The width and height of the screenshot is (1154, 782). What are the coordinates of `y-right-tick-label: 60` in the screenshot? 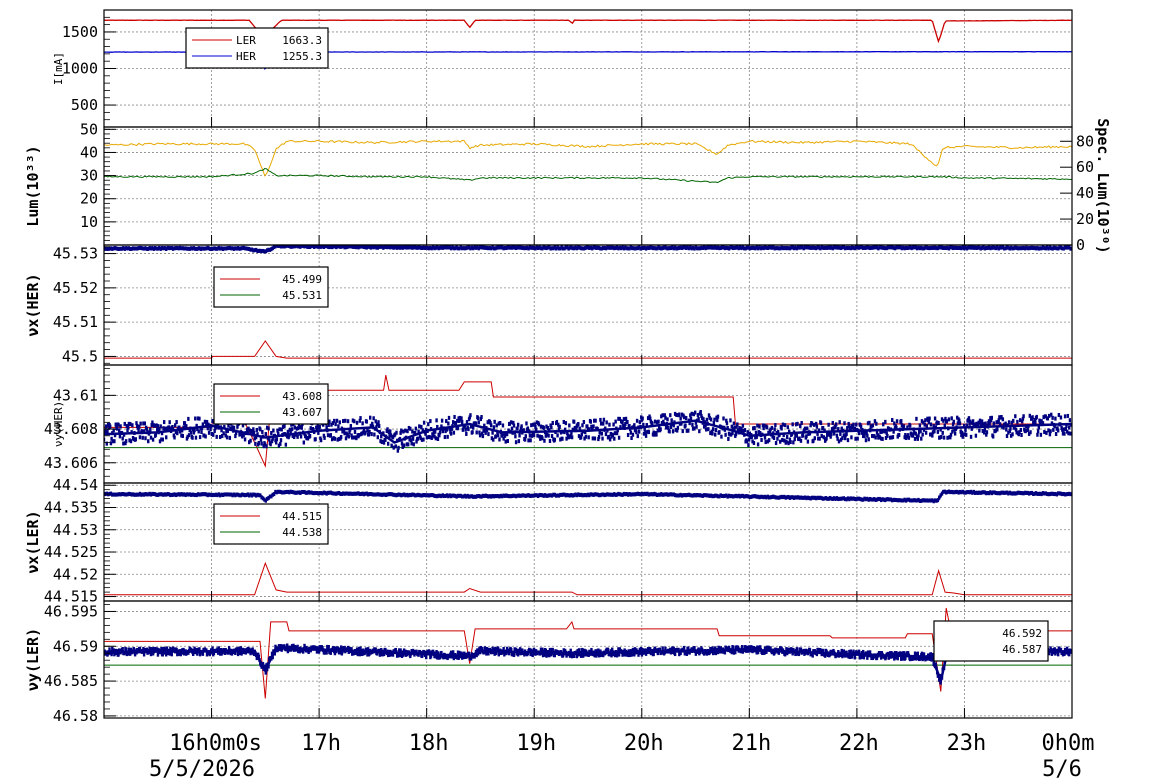 It's located at (1085, 167).